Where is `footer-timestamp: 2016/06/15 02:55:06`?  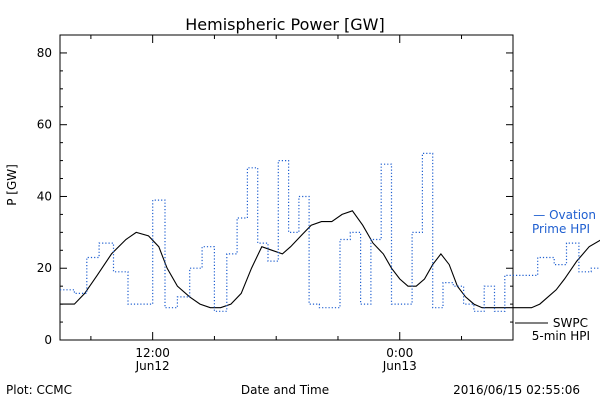 footer-timestamp: 2016/06/15 02:55:06 is located at coordinates (516, 390).